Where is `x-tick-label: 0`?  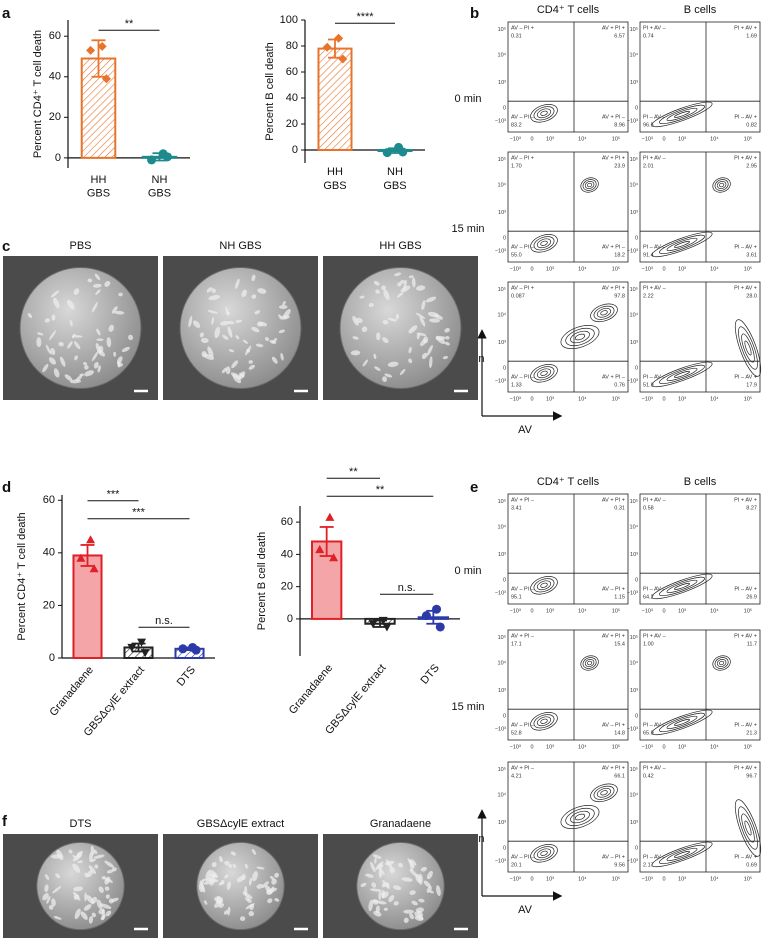
x-tick-label: 0 is located at coordinates (531, 611).